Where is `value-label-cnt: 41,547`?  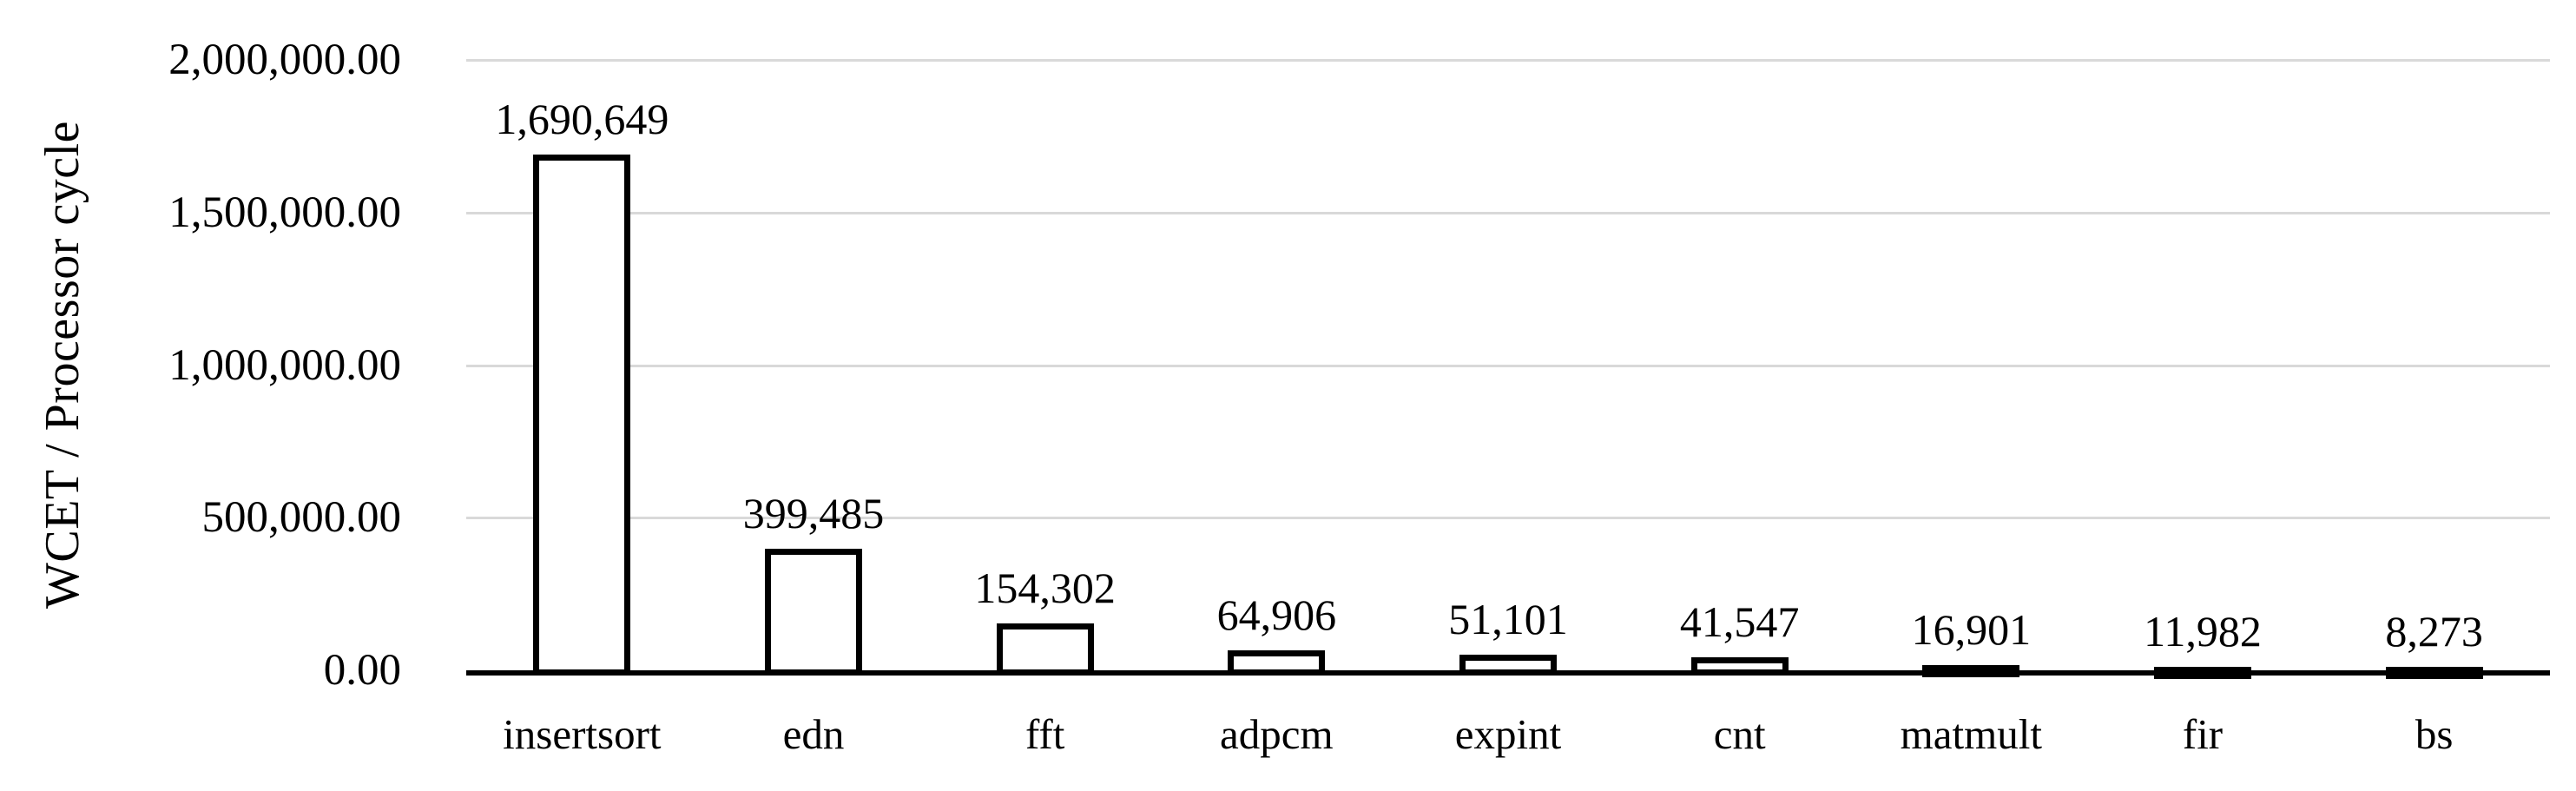 value-label-cnt: 41,547 is located at coordinates (1739, 621).